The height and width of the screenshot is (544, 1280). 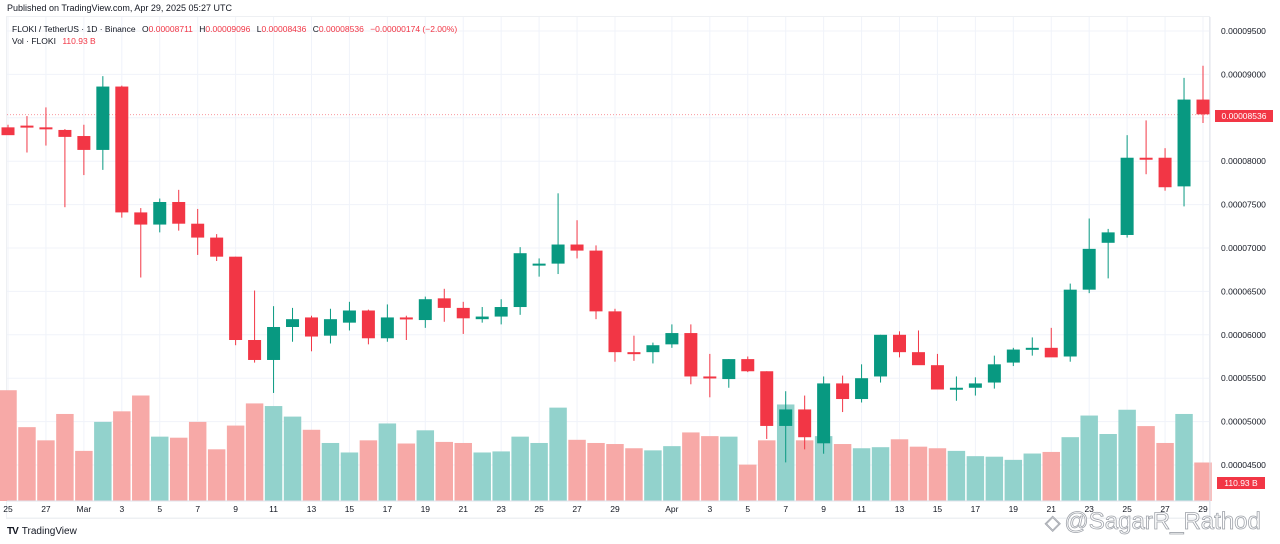 I want to click on time-tick-label: Apr, so click(x=671, y=509).